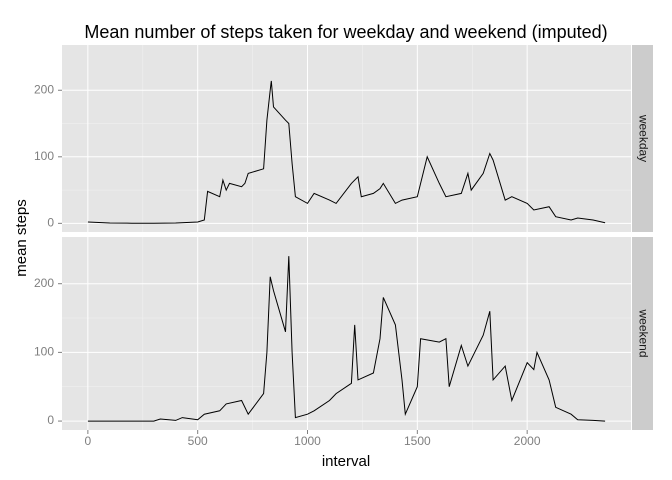 The image size is (672, 480). I want to click on x-tick-label: 500, so click(198, 441).